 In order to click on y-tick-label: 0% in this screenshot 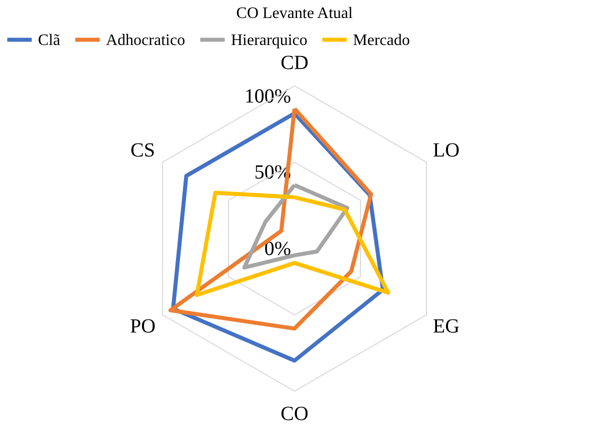, I will do `click(277, 249)`.